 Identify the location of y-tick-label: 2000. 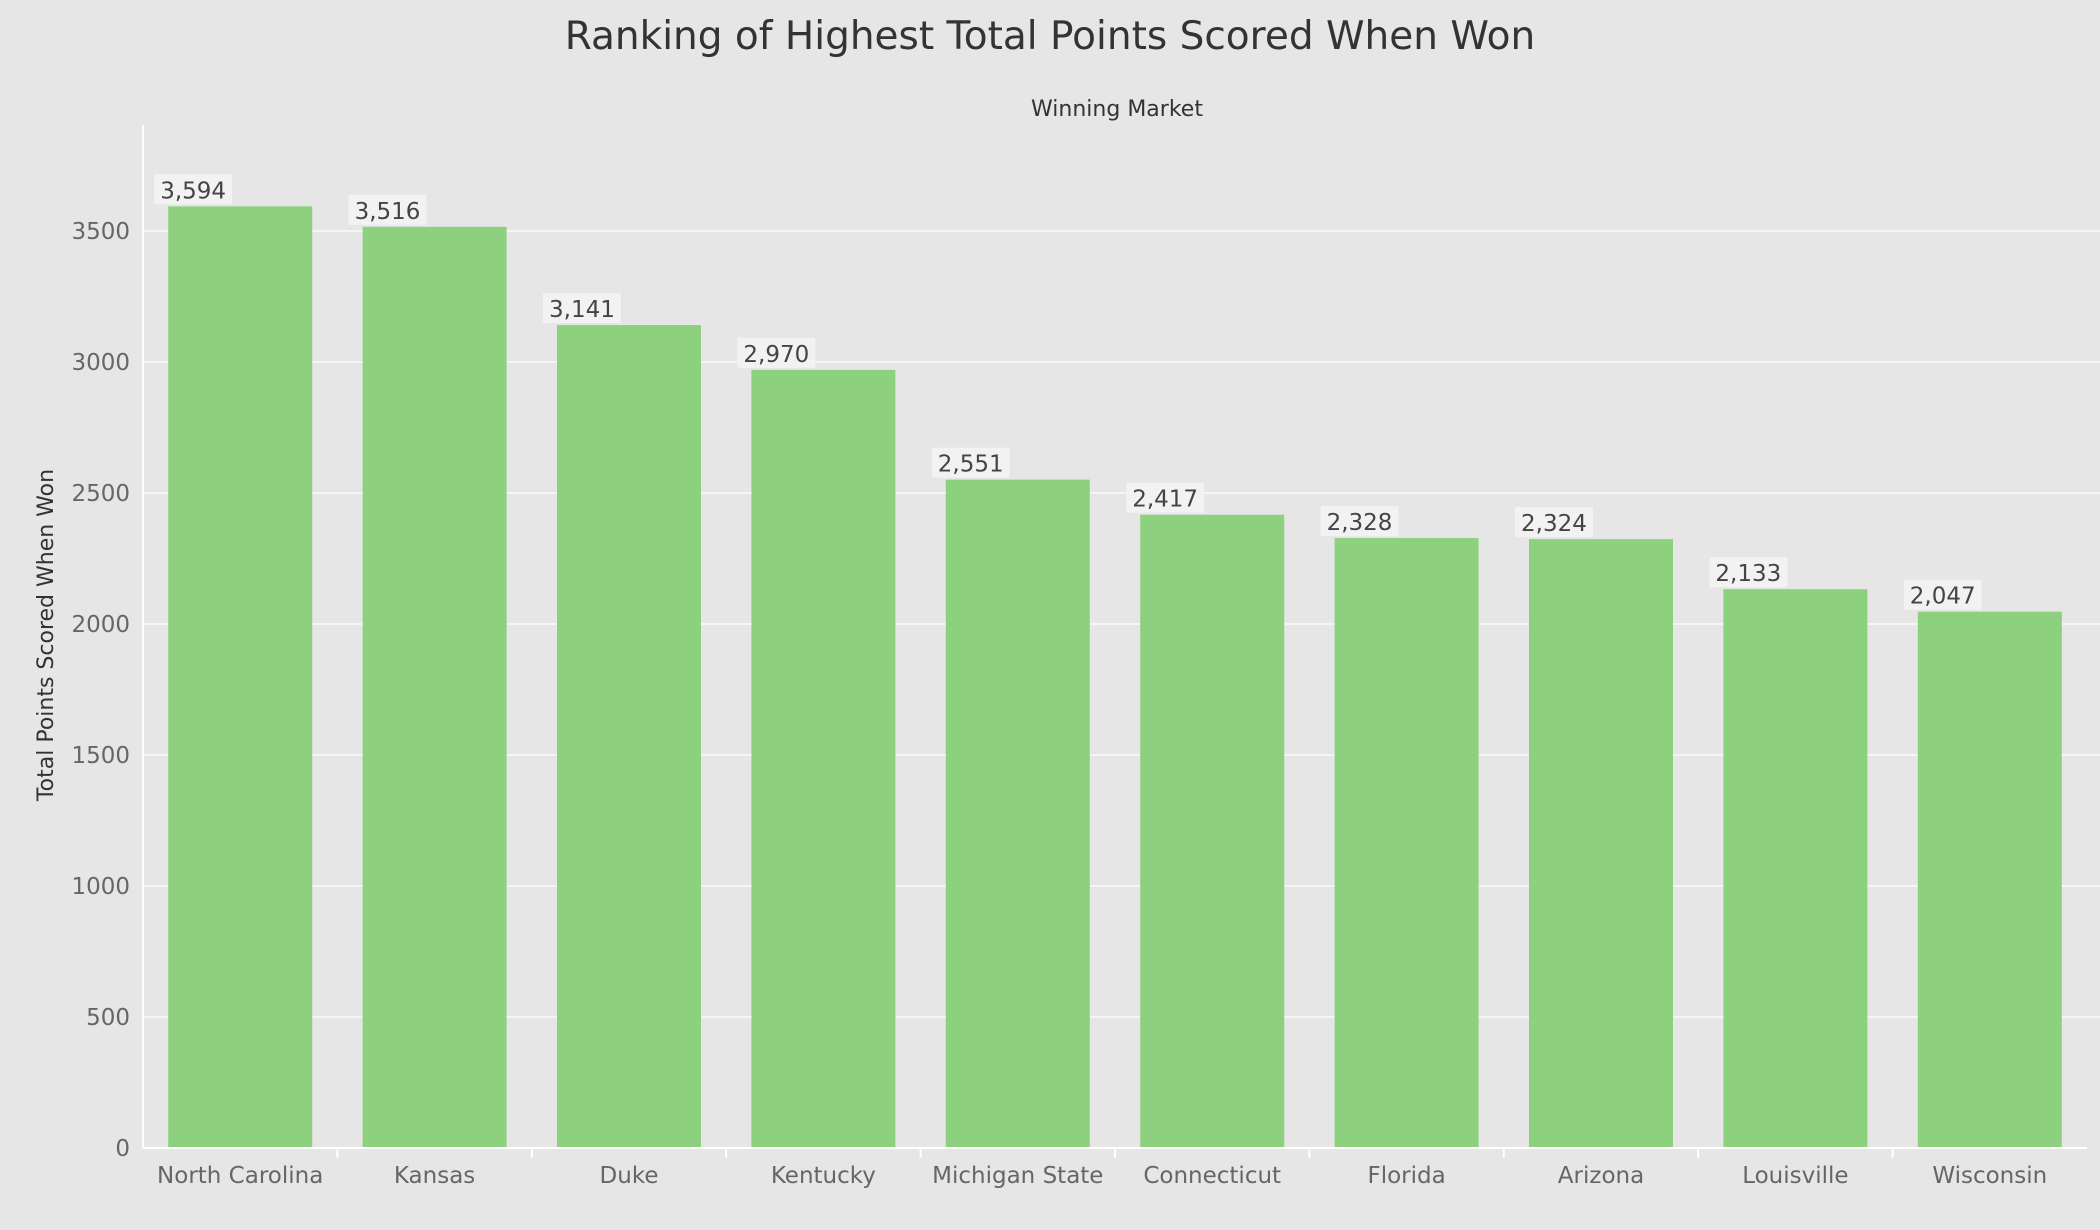
(100, 625).